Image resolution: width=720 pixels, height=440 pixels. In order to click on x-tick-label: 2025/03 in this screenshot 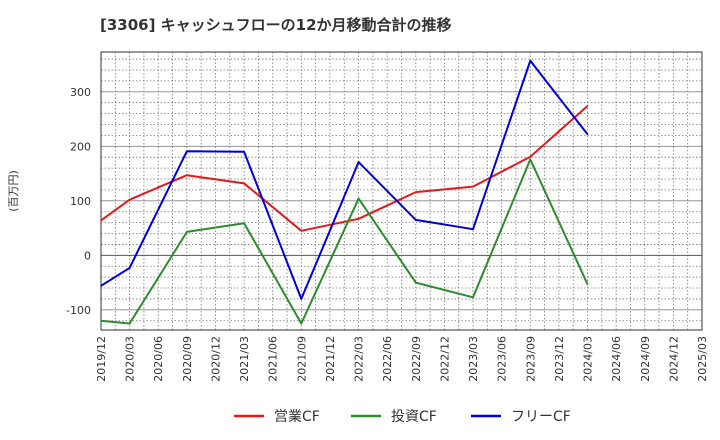, I will do `click(702, 359)`.